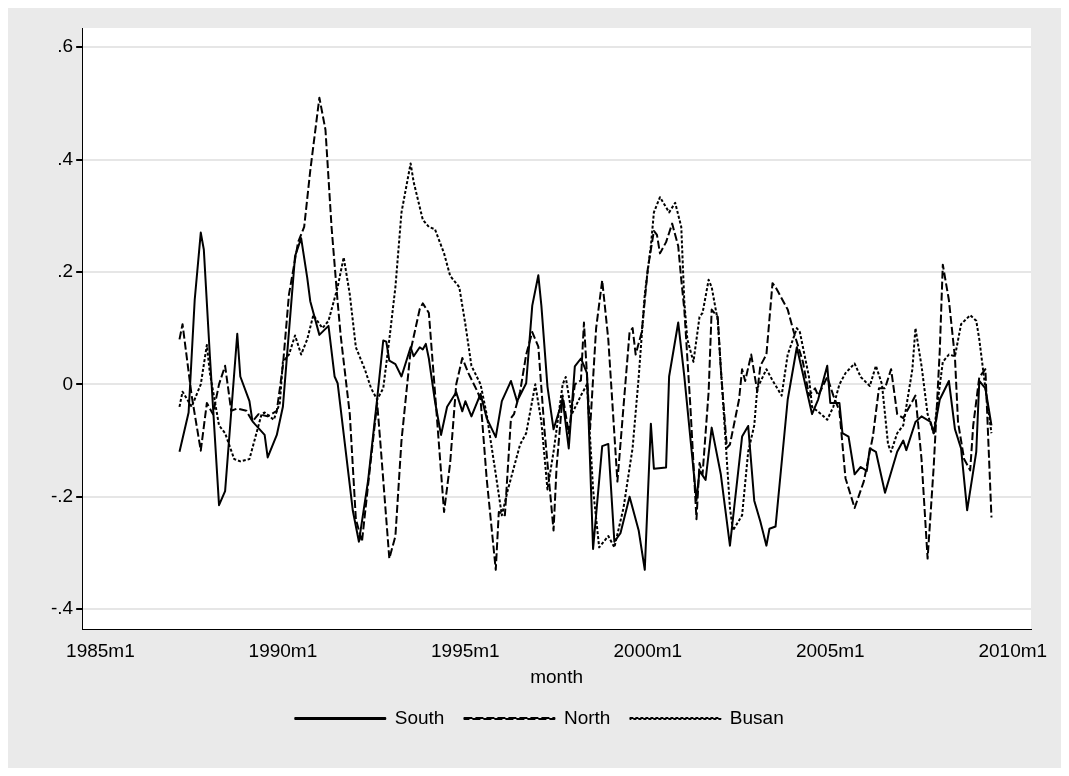  Describe the element at coordinates (587, 717) in the screenshot. I see `legend-label: North` at that location.